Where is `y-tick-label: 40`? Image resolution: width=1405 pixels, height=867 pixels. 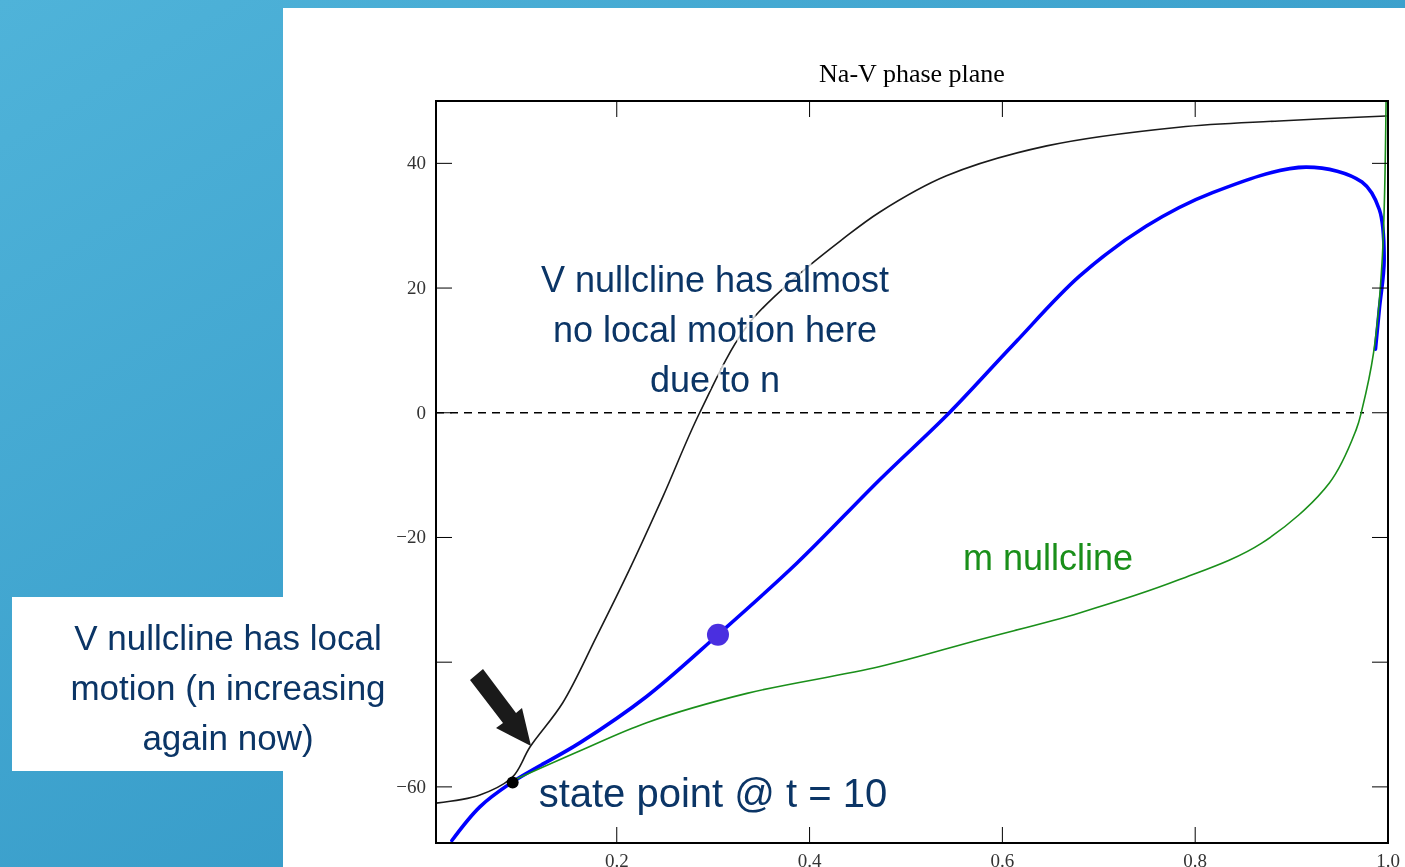
y-tick-label: 40 is located at coordinates (416, 163).